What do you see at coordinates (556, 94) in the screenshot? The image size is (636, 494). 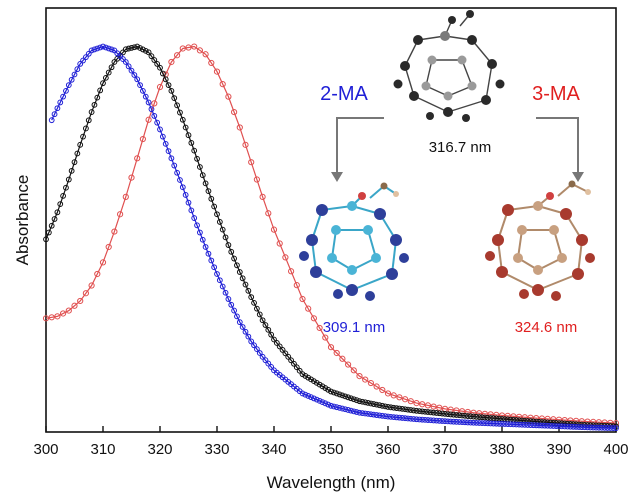 I see `label-3-ma: 3-MA` at bounding box center [556, 94].